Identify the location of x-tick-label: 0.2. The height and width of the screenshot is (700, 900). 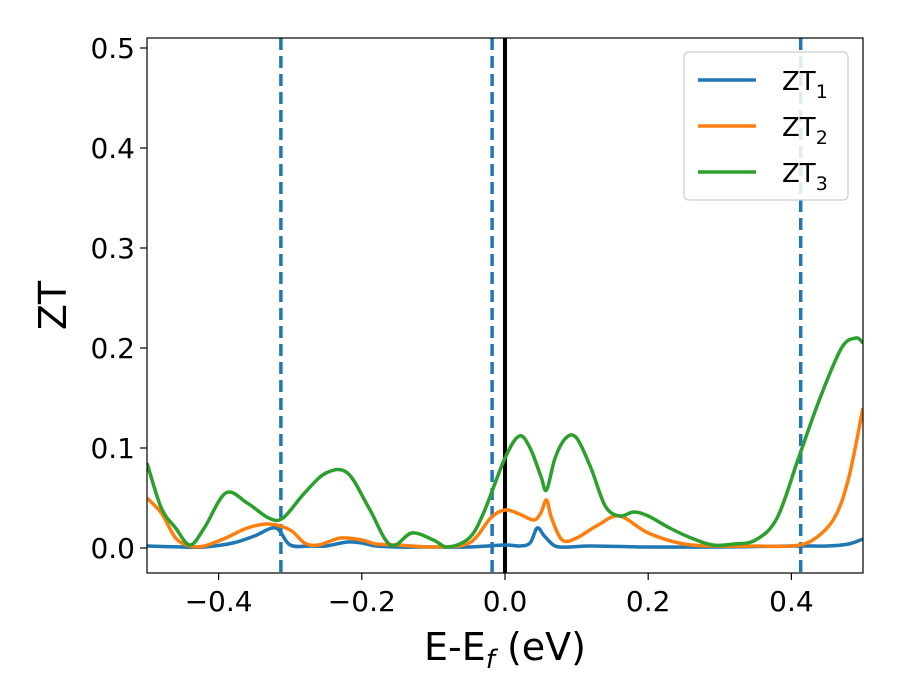
(648, 601).